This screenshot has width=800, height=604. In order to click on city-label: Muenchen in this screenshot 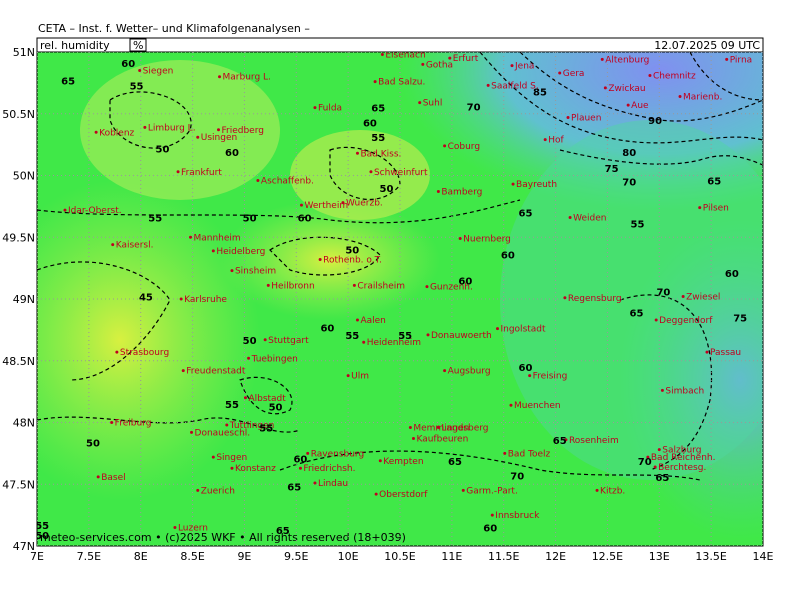, I will do `click(537, 406)`.